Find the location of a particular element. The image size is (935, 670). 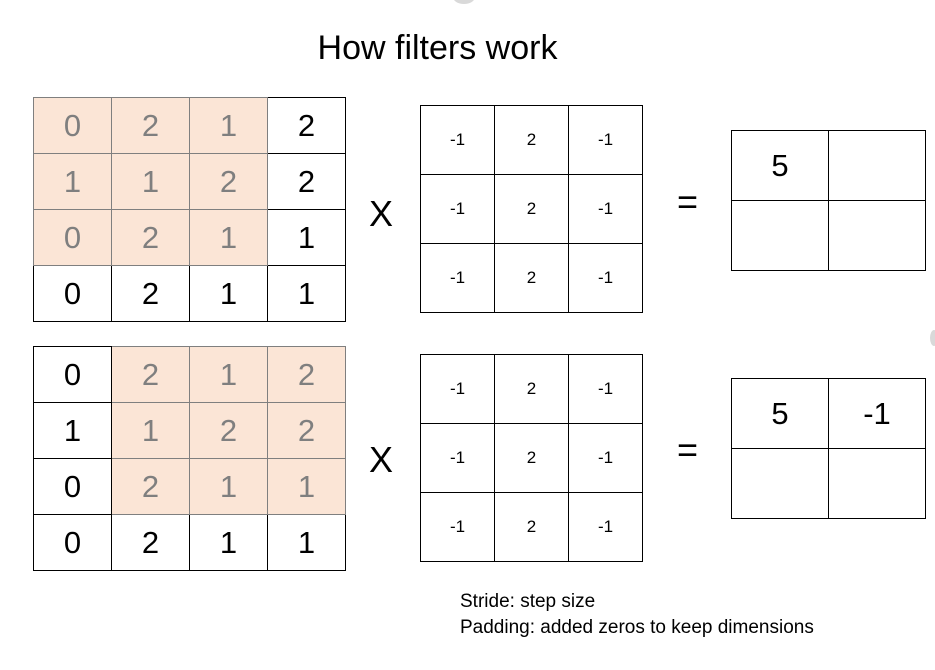

output-row: 5 is located at coordinates (828, 165).